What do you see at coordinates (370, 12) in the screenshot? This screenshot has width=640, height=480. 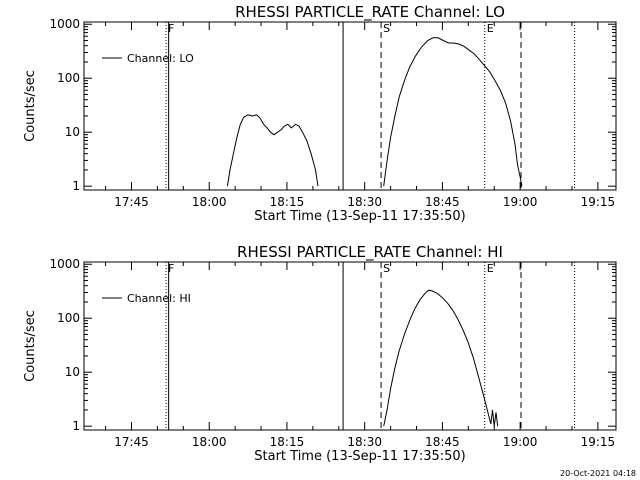 I see `chart-title: RHESSI PARTICLE_RATE Channel: LO` at bounding box center [370, 12].